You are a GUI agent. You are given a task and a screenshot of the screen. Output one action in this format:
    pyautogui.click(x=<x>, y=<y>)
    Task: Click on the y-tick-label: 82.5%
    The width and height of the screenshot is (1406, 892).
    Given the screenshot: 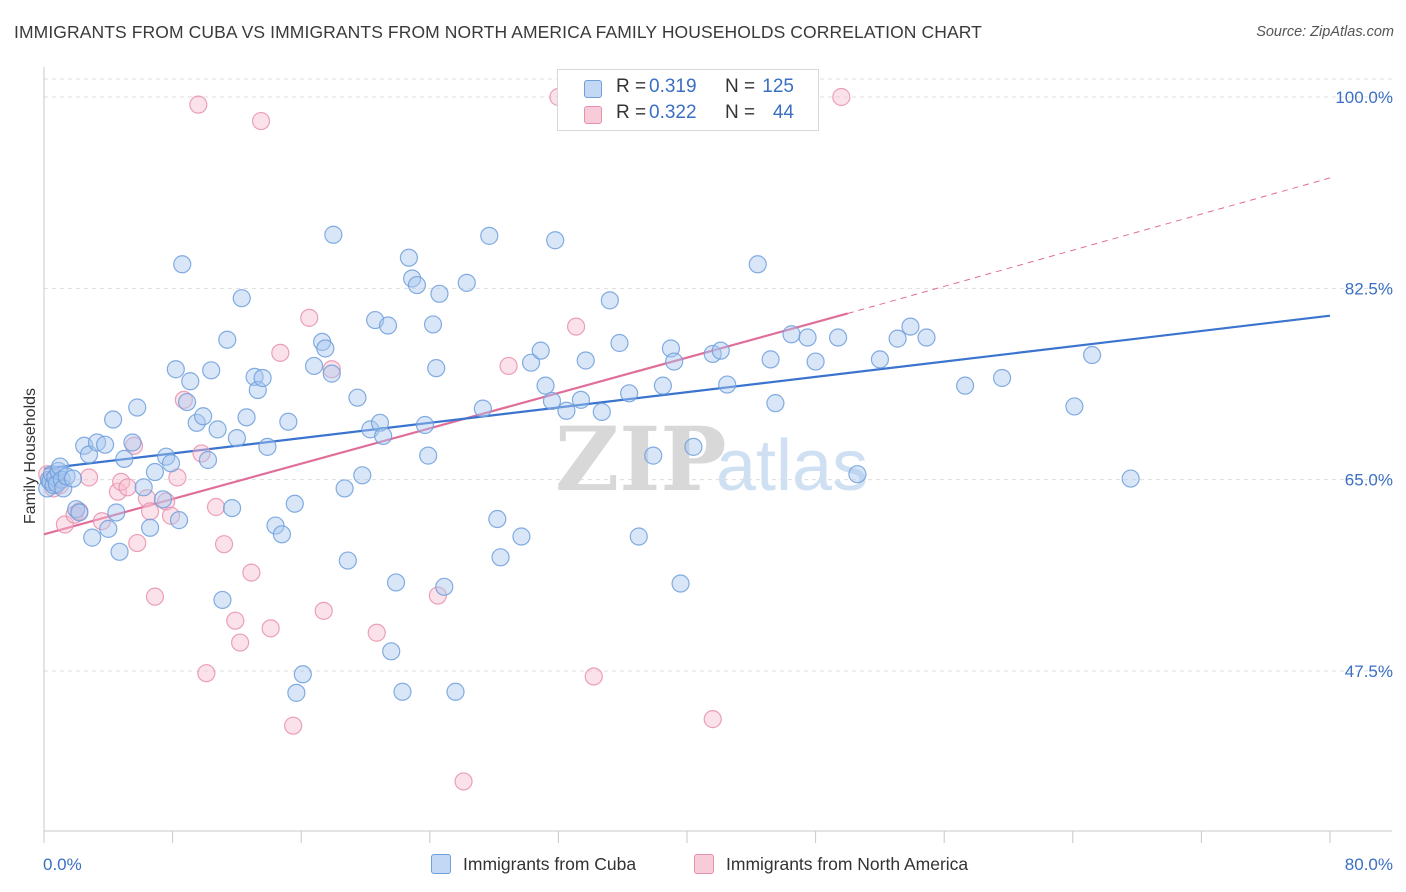 What is the action you would take?
    pyautogui.click(x=1369, y=288)
    